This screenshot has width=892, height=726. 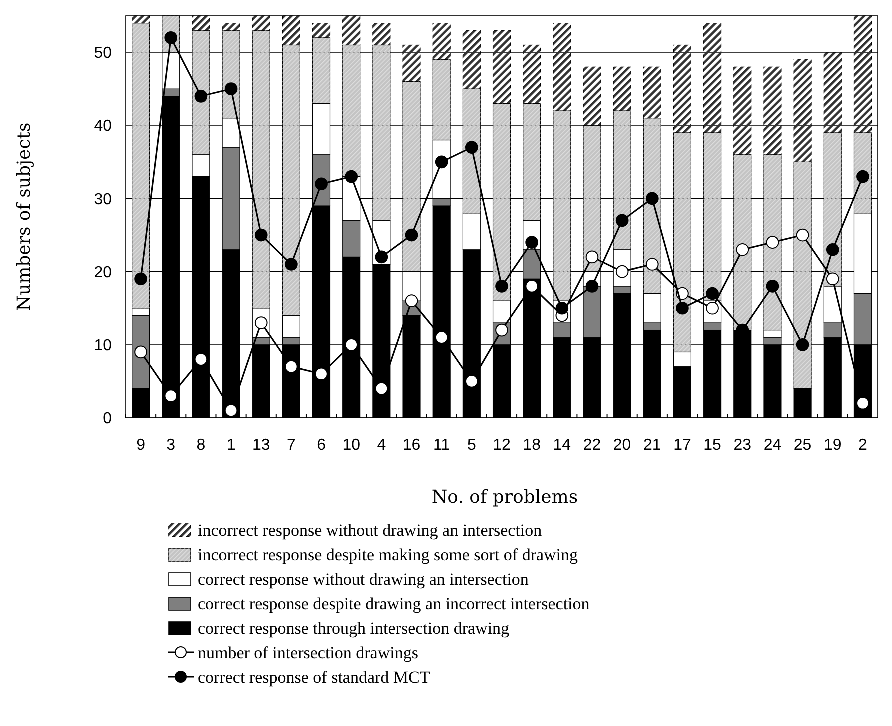 I want to click on y-axis-title: Numbers of subjects, so click(x=24, y=217).